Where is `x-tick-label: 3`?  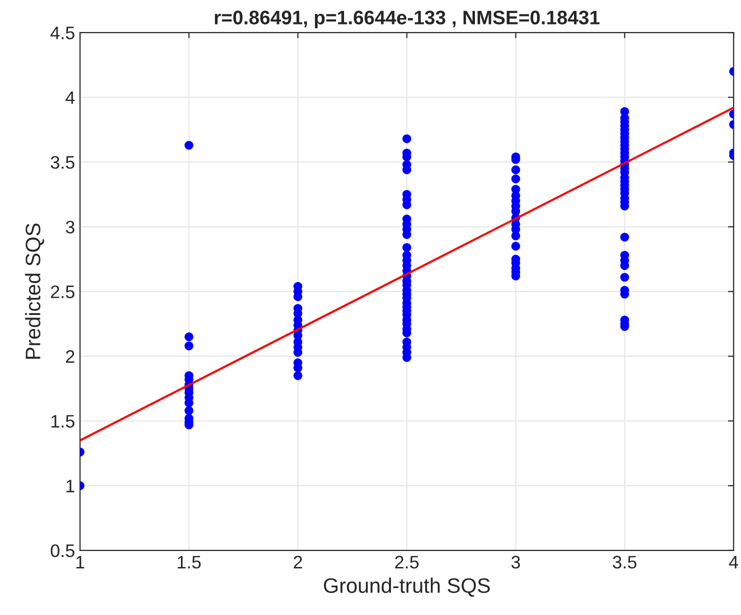 x-tick-label: 3 is located at coordinates (515, 562).